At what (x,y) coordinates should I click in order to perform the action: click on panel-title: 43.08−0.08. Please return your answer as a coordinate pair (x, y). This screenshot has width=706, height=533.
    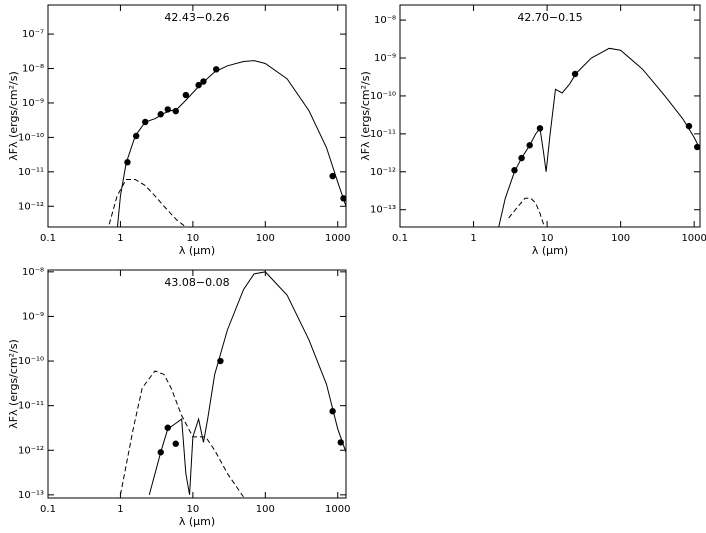
    Looking at the image, I should click on (196, 282).